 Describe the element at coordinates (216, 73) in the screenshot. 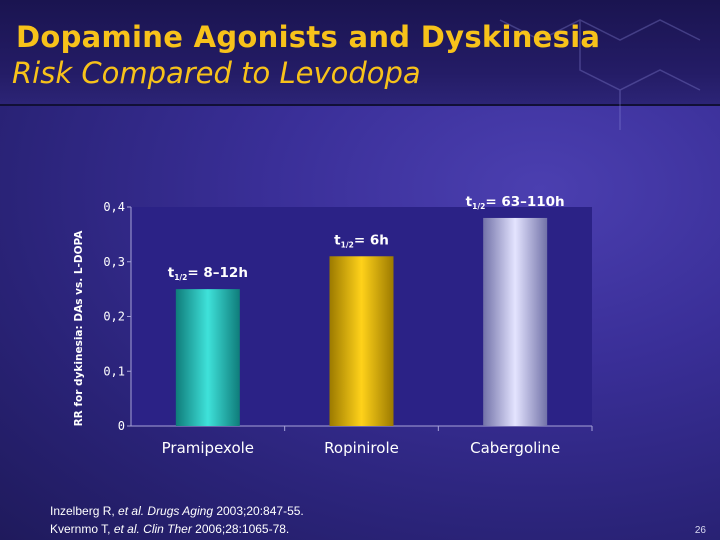

I see `slide-subtitle: Risk Compared to Levodopa` at that location.